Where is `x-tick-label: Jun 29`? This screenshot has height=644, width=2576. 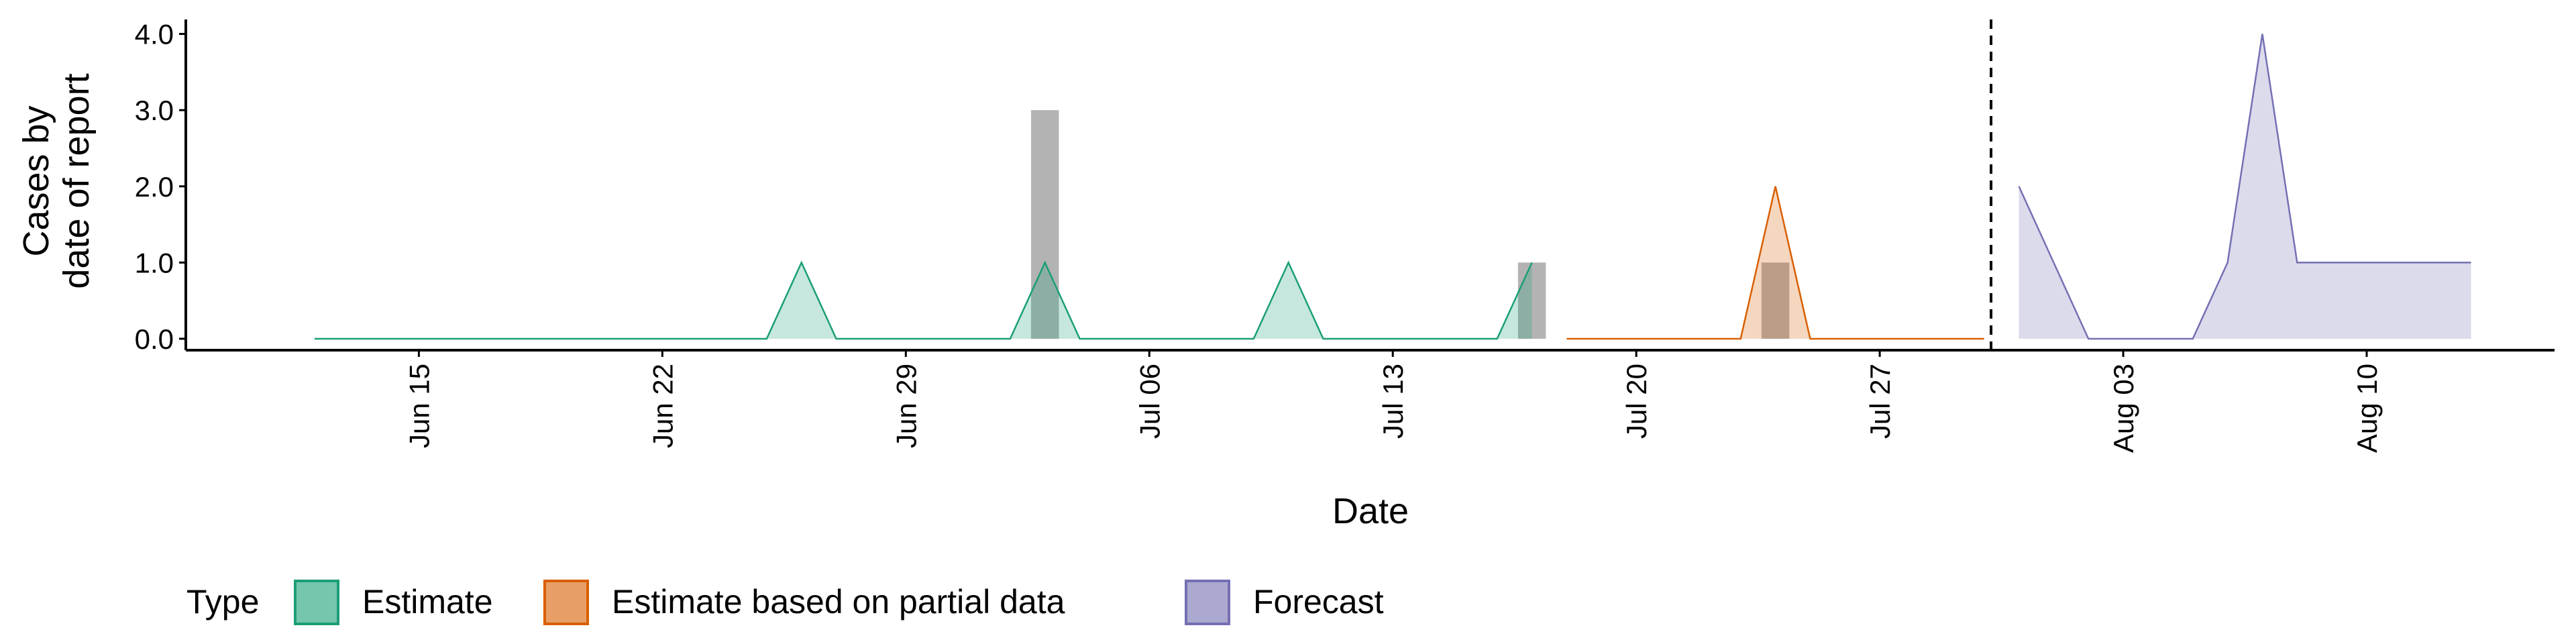
x-tick-label: Jun 29 is located at coordinates (906, 406).